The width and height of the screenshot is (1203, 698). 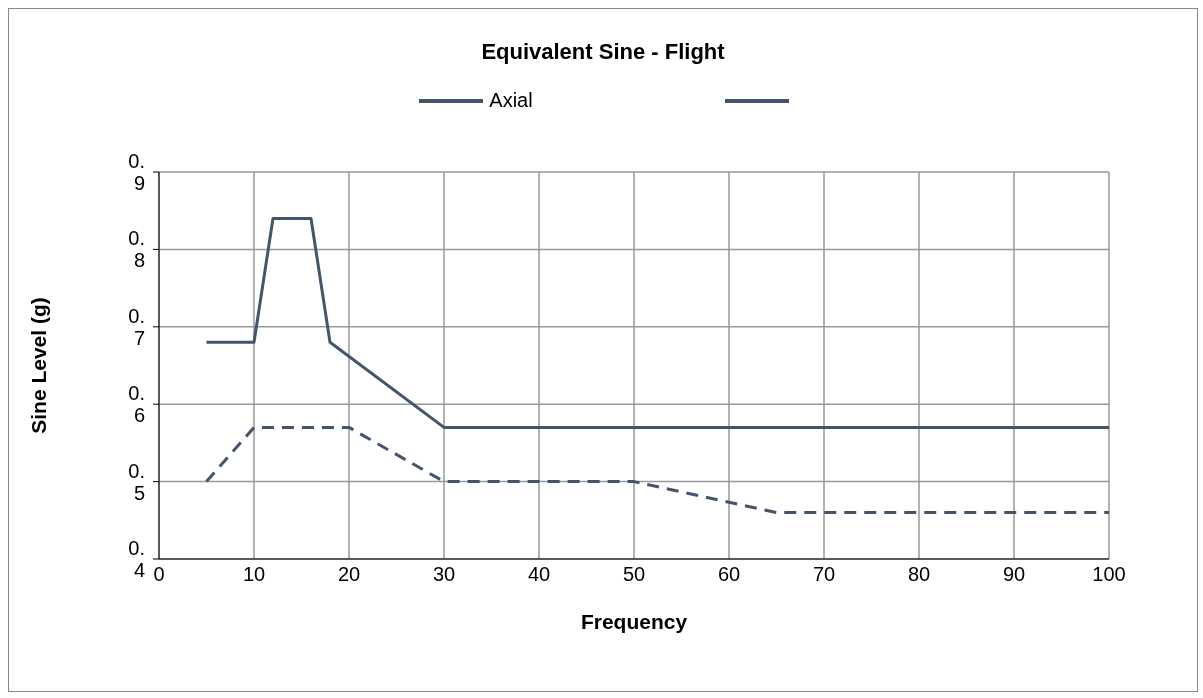 I want to click on x-tick-label: 20, so click(x=349, y=574).